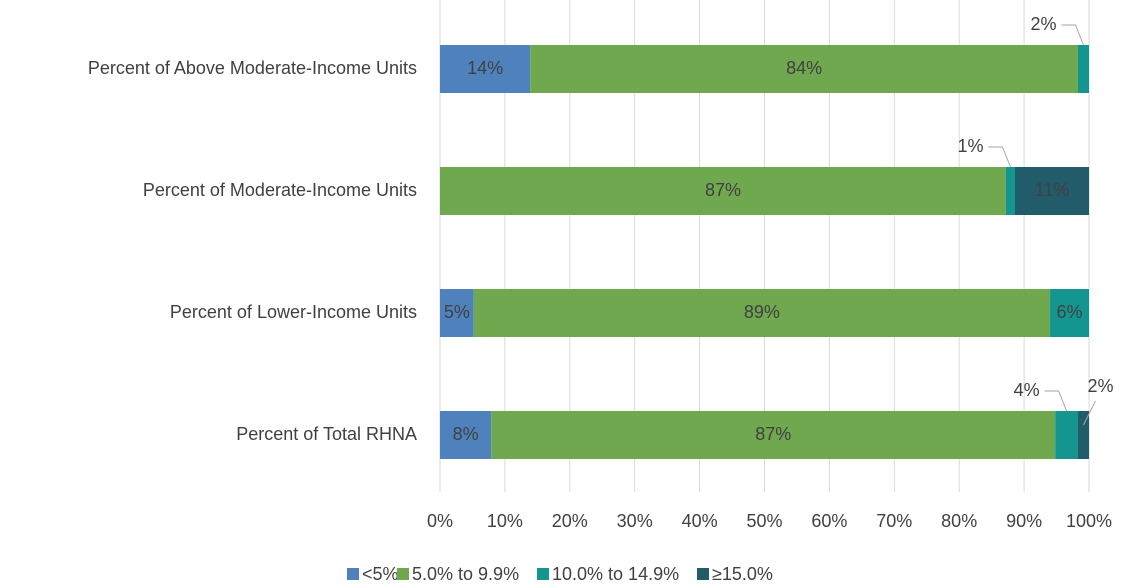  What do you see at coordinates (700, 521) in the screenshot?
I see `x-tick-label: 40%` at bounding box center [700, 521].